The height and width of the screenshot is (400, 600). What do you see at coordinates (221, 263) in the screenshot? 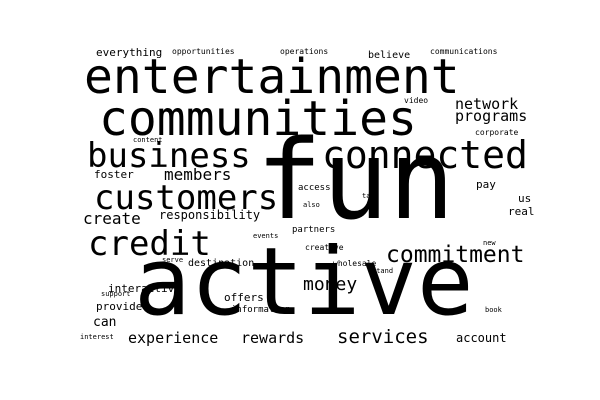
I see `word-destination: destination` at bounding box center [221, 263].